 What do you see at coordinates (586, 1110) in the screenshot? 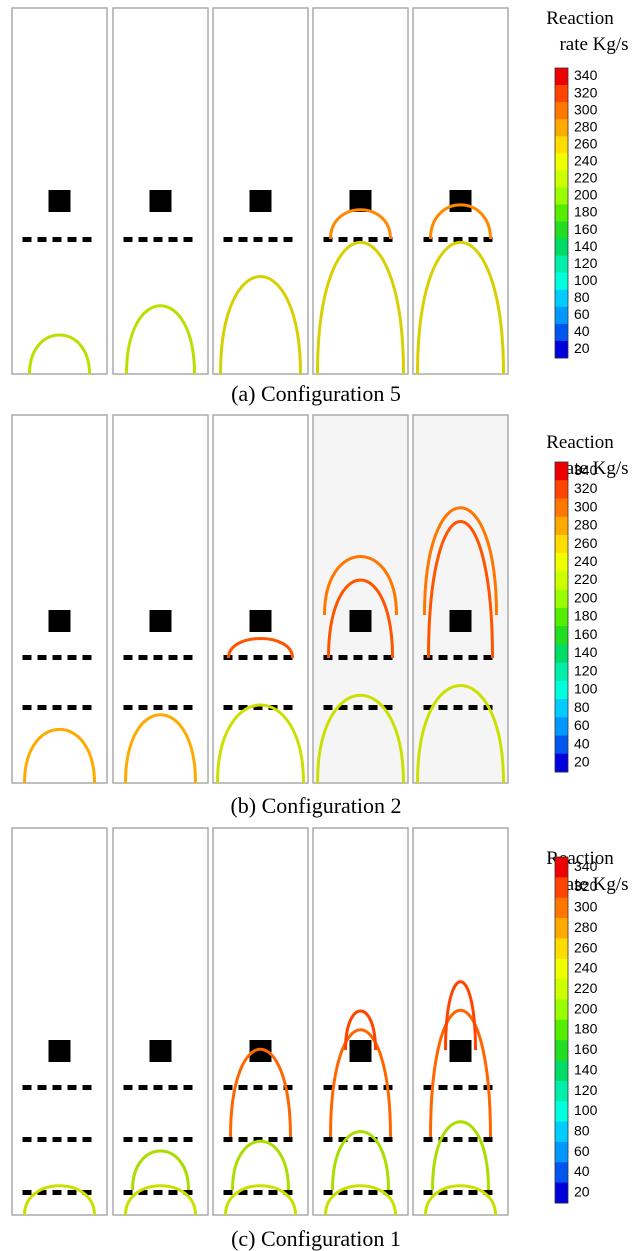
I see `colorbar-tick-label: 100` at bounding box center [586, 1110].